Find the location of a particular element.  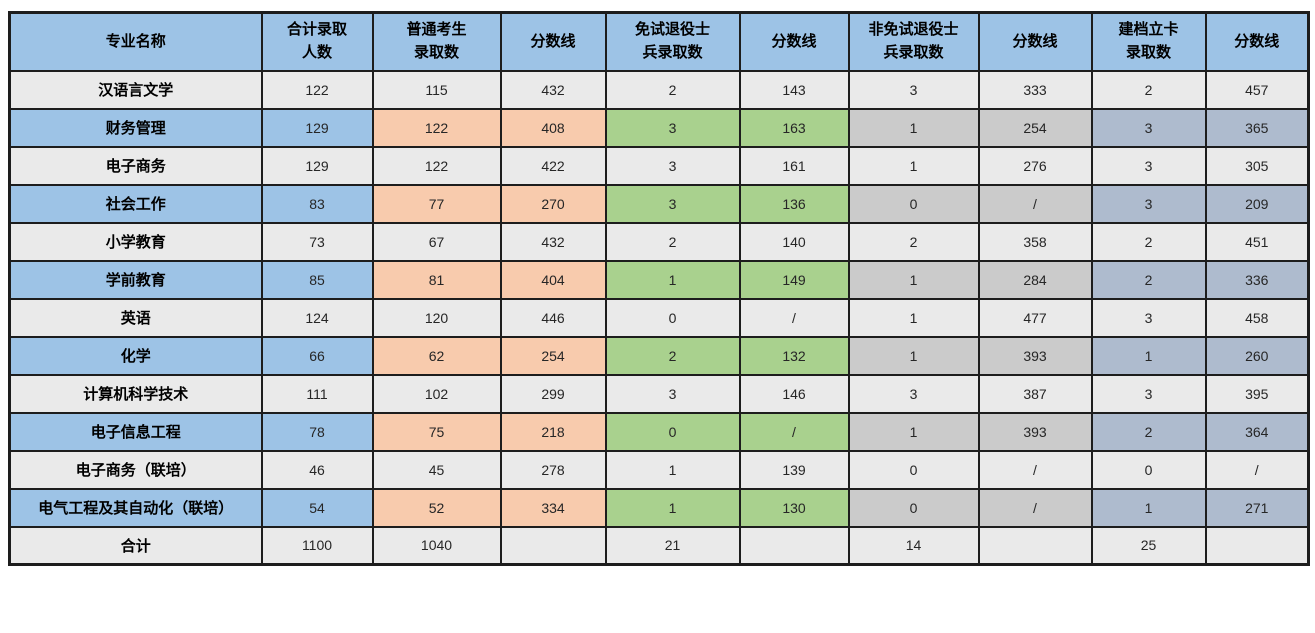

value-cell: 254 is located at coordinates (1035, 127).